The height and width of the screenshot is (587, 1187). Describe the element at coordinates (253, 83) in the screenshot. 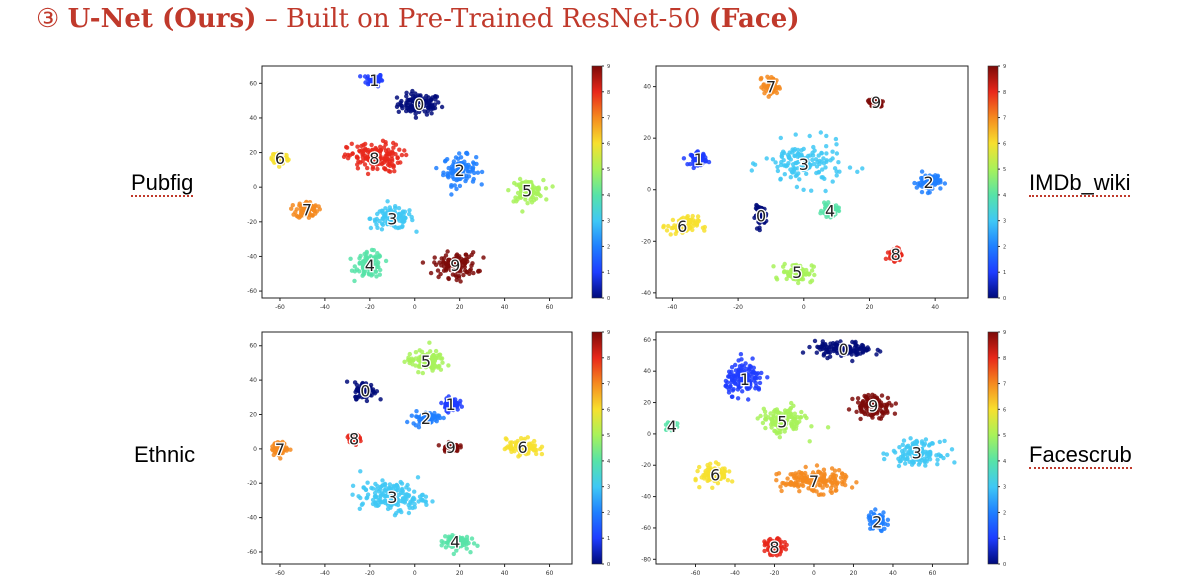

I see `y-tick-label: 60` at that location.